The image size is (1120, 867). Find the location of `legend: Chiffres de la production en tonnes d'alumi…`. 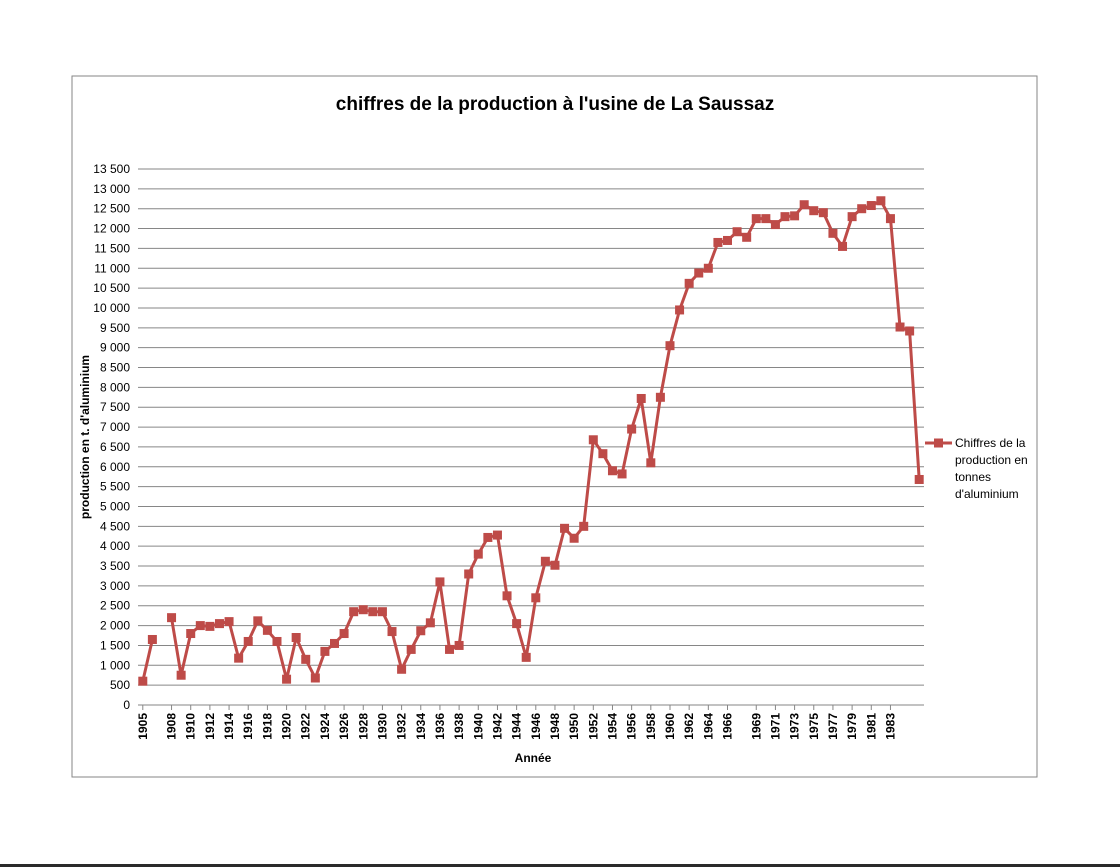

legend: Chiffres de la production en tonnes d'alumi… is located at coordinates (976, 468).